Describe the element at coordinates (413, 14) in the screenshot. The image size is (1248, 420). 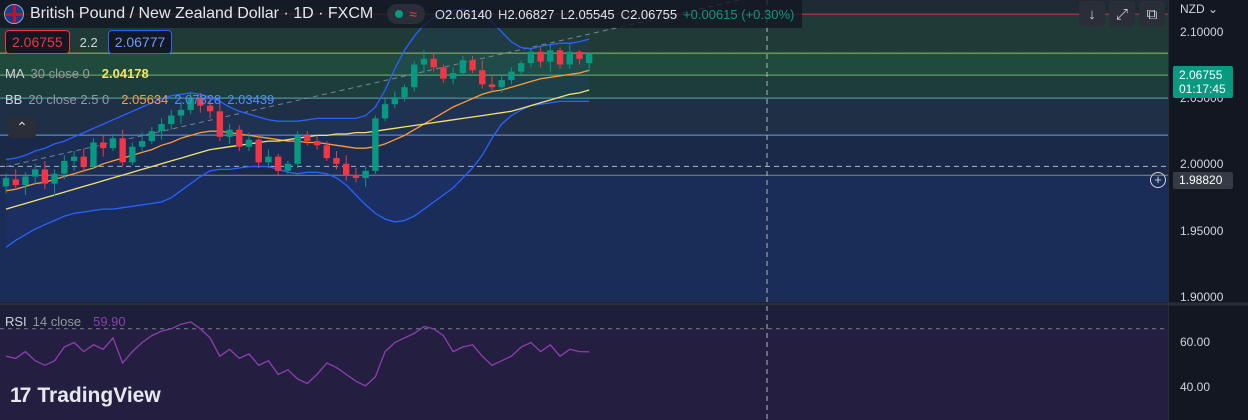
I see `wave-icon: ≈` at that location.